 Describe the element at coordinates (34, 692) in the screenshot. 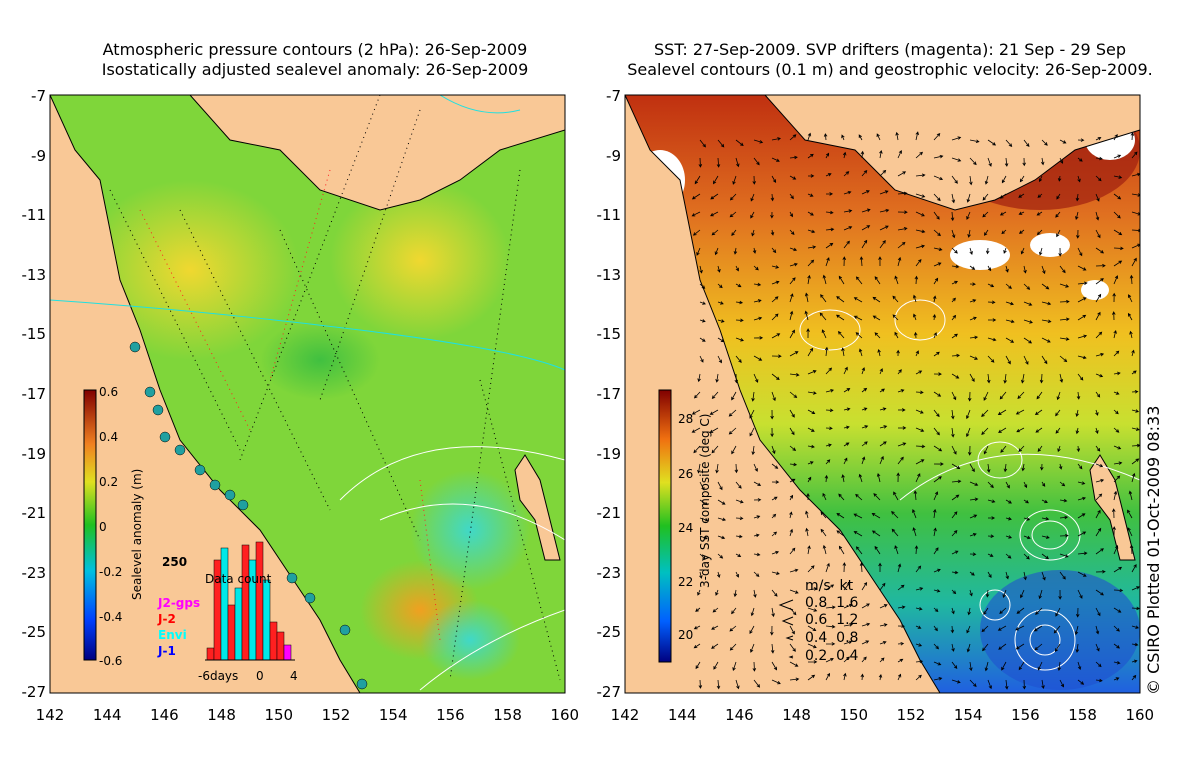

I see `left-lat-tick: -27` at that location.